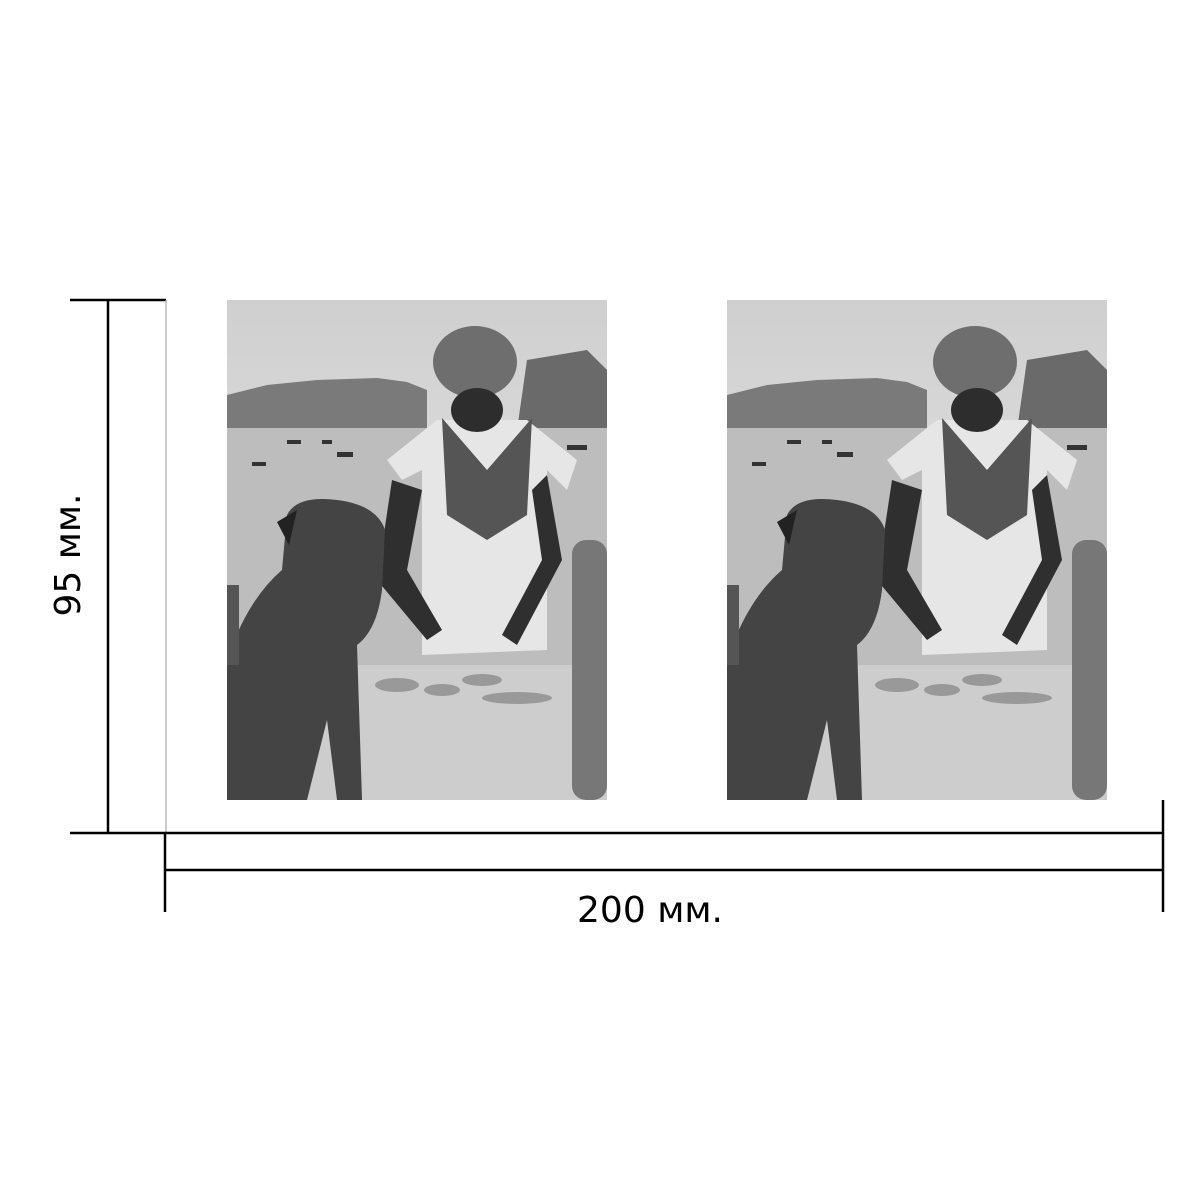 Image resolution: width=1200 pixels, height=1200 pixels. What do you see at coordinates (650, 910) in the screenshot?
I see `width-label: 200 мм.` at bounding box center [650, 910].